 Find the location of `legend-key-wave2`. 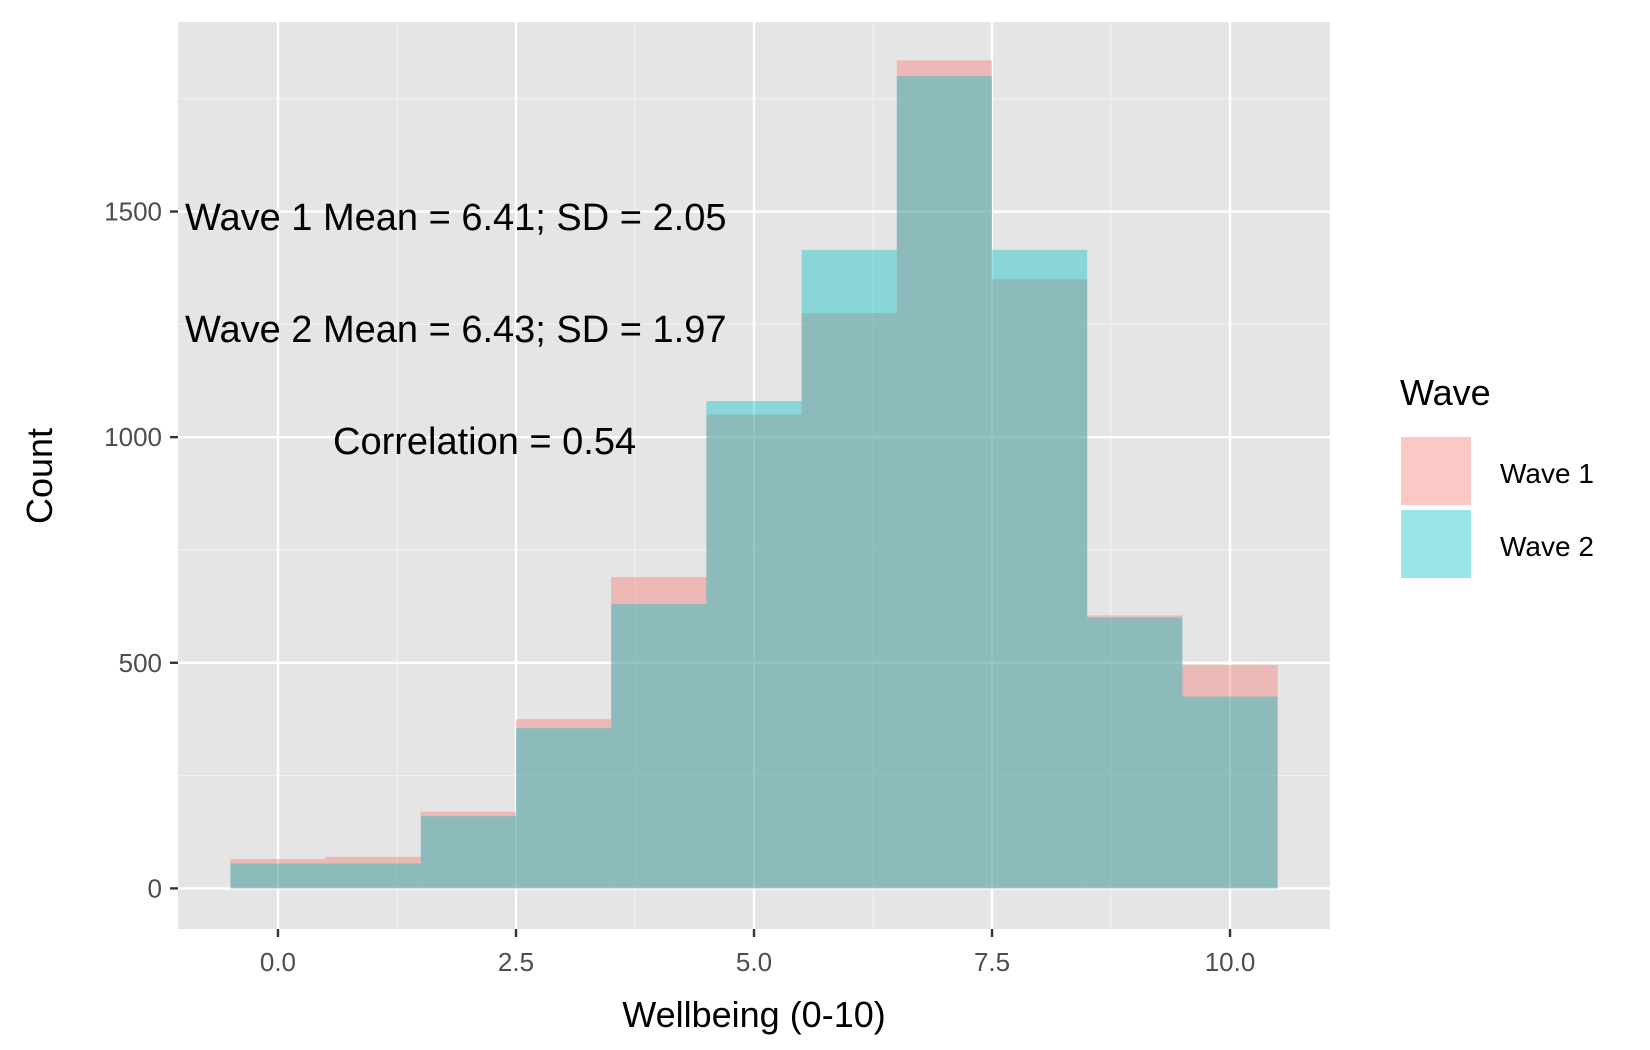

legend-key-wave2 is located at coordinates (1436, 544).